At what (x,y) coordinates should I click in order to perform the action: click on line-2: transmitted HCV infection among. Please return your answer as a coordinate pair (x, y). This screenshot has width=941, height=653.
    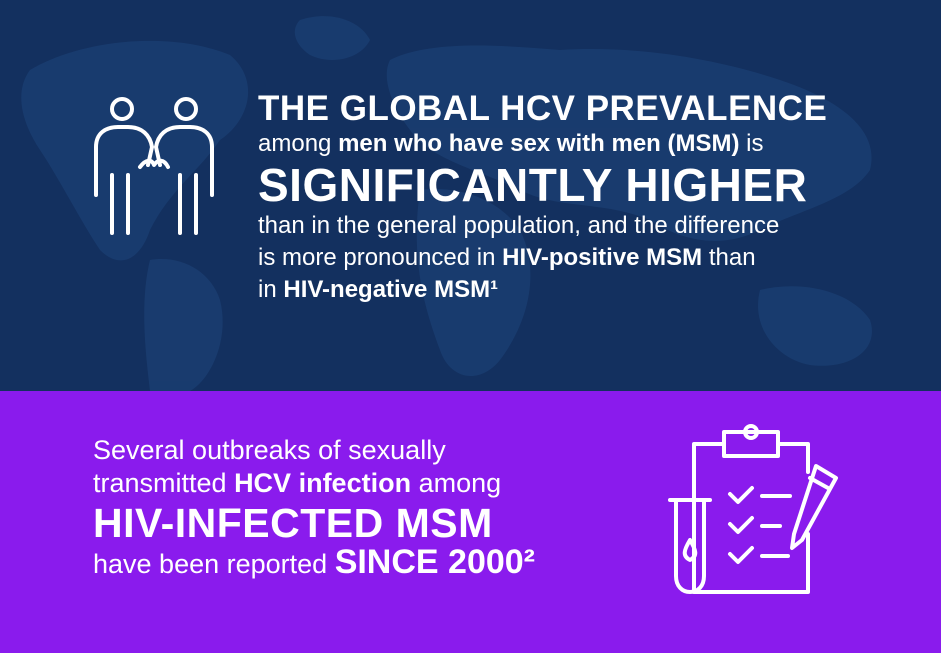
    Looking at the image, I should click on (297, 483).